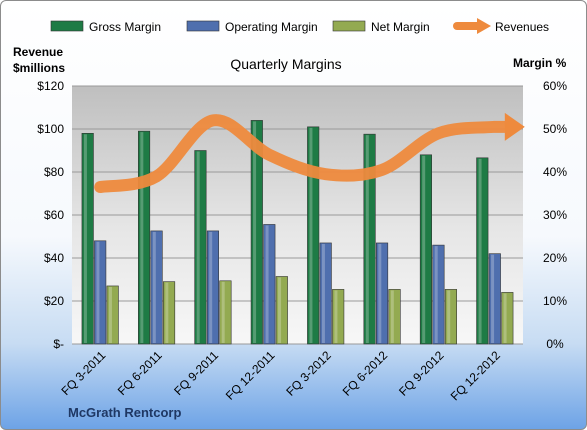 This screenshot has height=430, width=587. What do you see at coordinates (303, 154) in the screenshot?
I see `revenue-line` at bounding box center [303, 154].